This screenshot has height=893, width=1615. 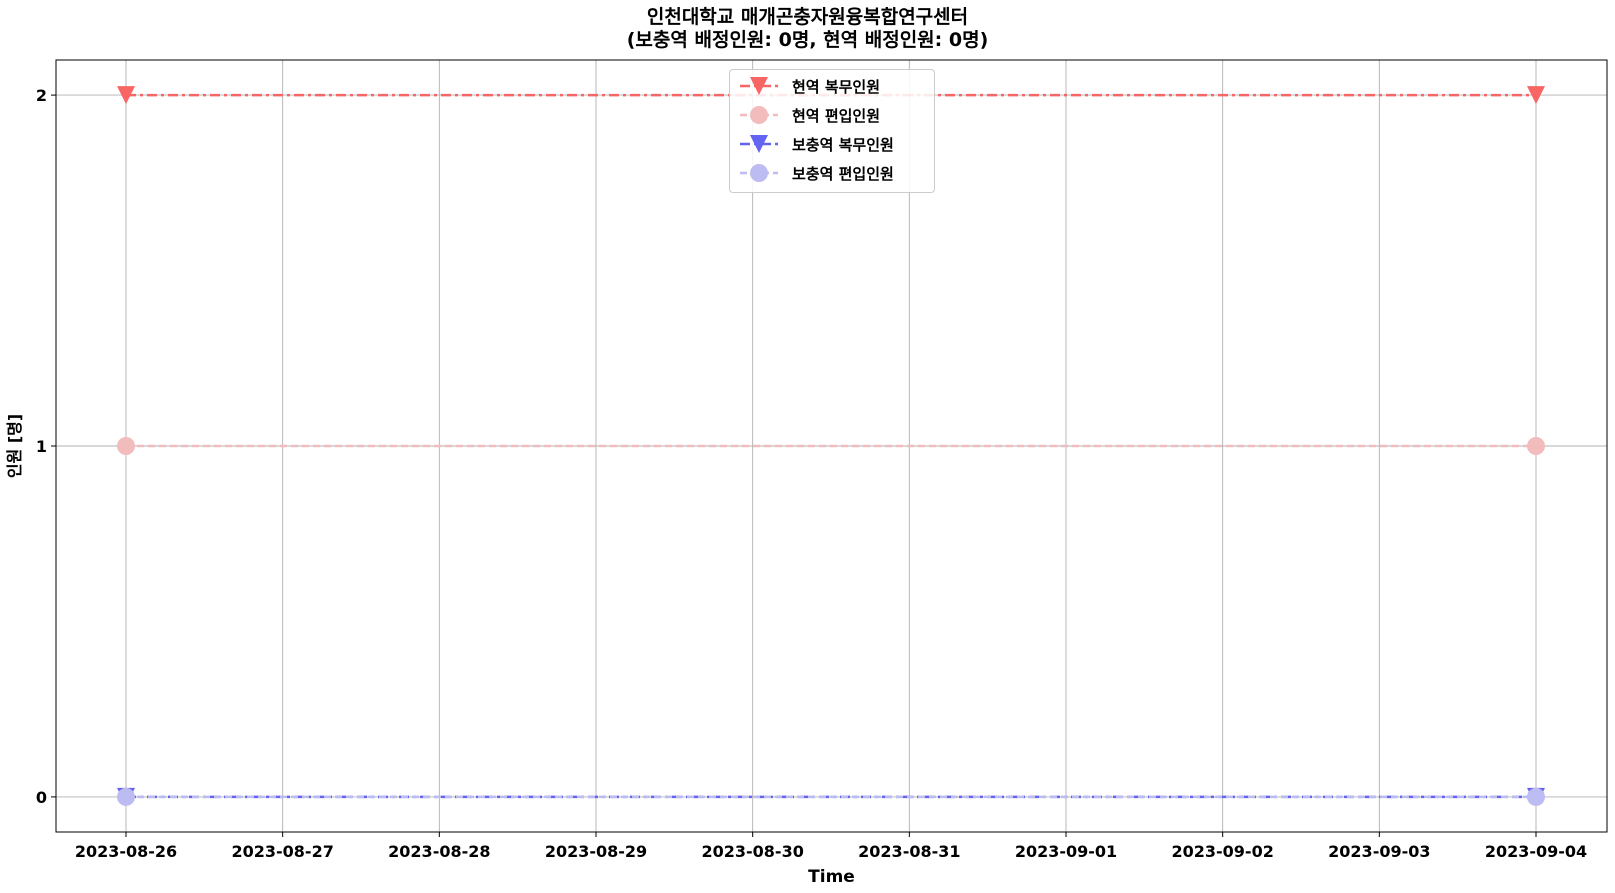 I want to click on x-tick-label: 2023-08-31, so click(x=909, y=851).